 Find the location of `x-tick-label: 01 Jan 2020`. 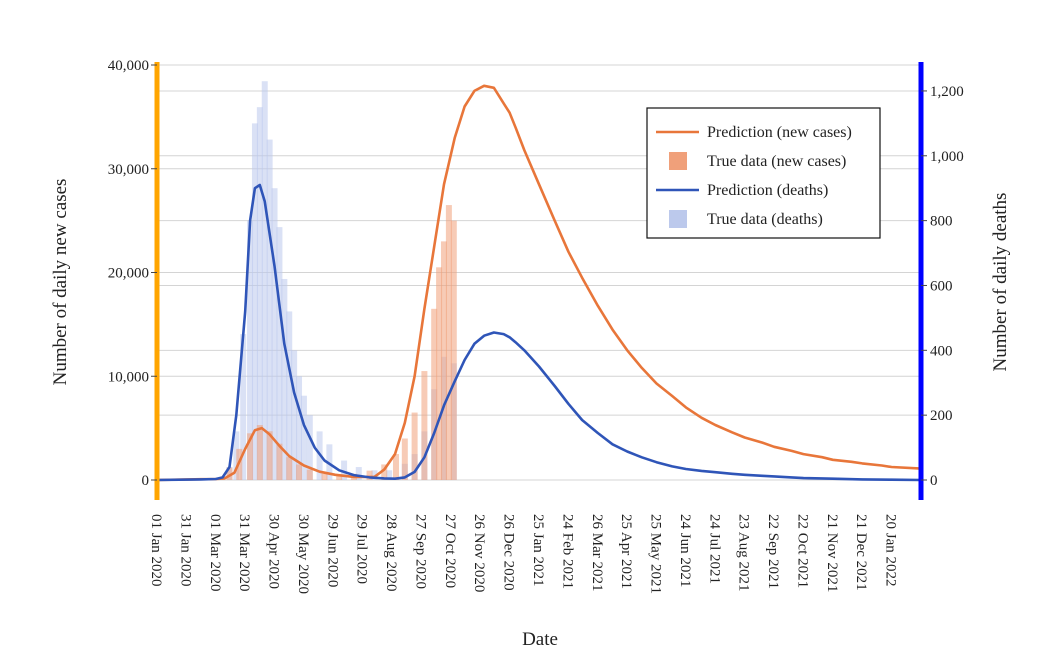

x-tick-label: 01 Jan 2020 is located at coordinates (156, 550).